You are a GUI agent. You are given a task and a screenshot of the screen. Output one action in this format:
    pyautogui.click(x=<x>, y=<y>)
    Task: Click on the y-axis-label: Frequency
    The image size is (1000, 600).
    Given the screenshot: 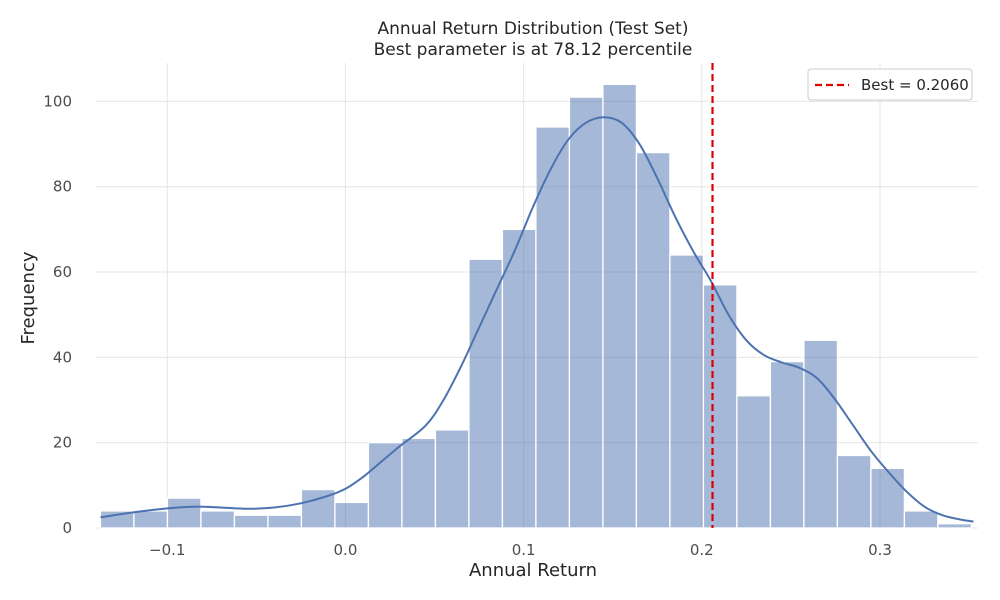 What is the action you would take?
    pyautogui.click(x=28, y=297)
    